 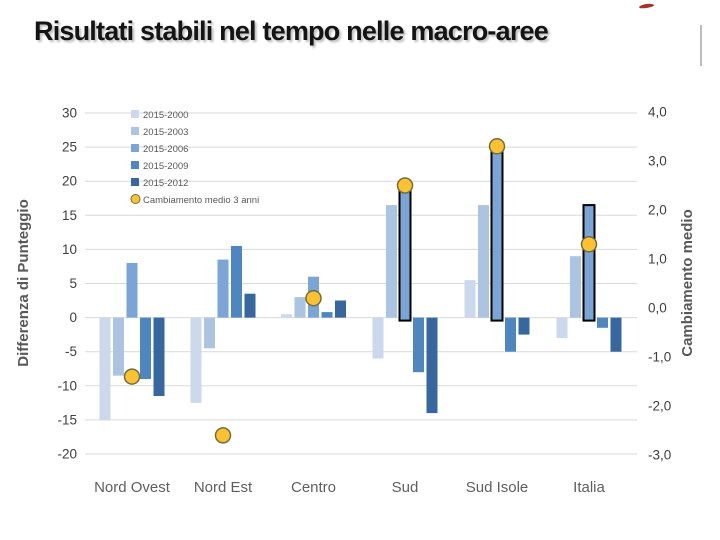 What do you see at coordinates (300, 307) in the screenshot?
I see `bar-2015-2003-centro` at bounding box center [300, 307].